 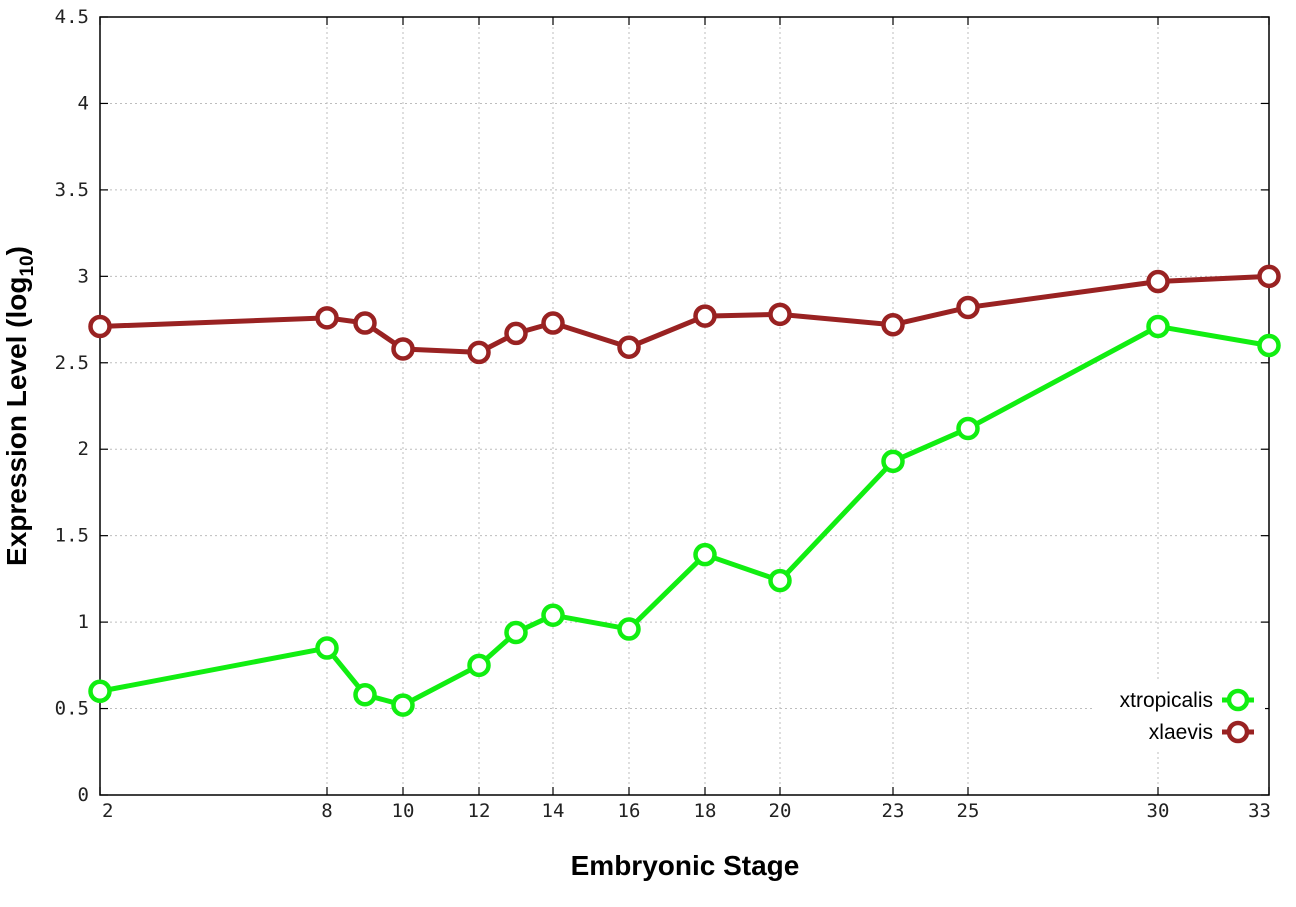 What do you see at coordinates (27, 265) in the screenshot?
I see `y-axis-title-subscript: 10` at bounding box center [27, 265].